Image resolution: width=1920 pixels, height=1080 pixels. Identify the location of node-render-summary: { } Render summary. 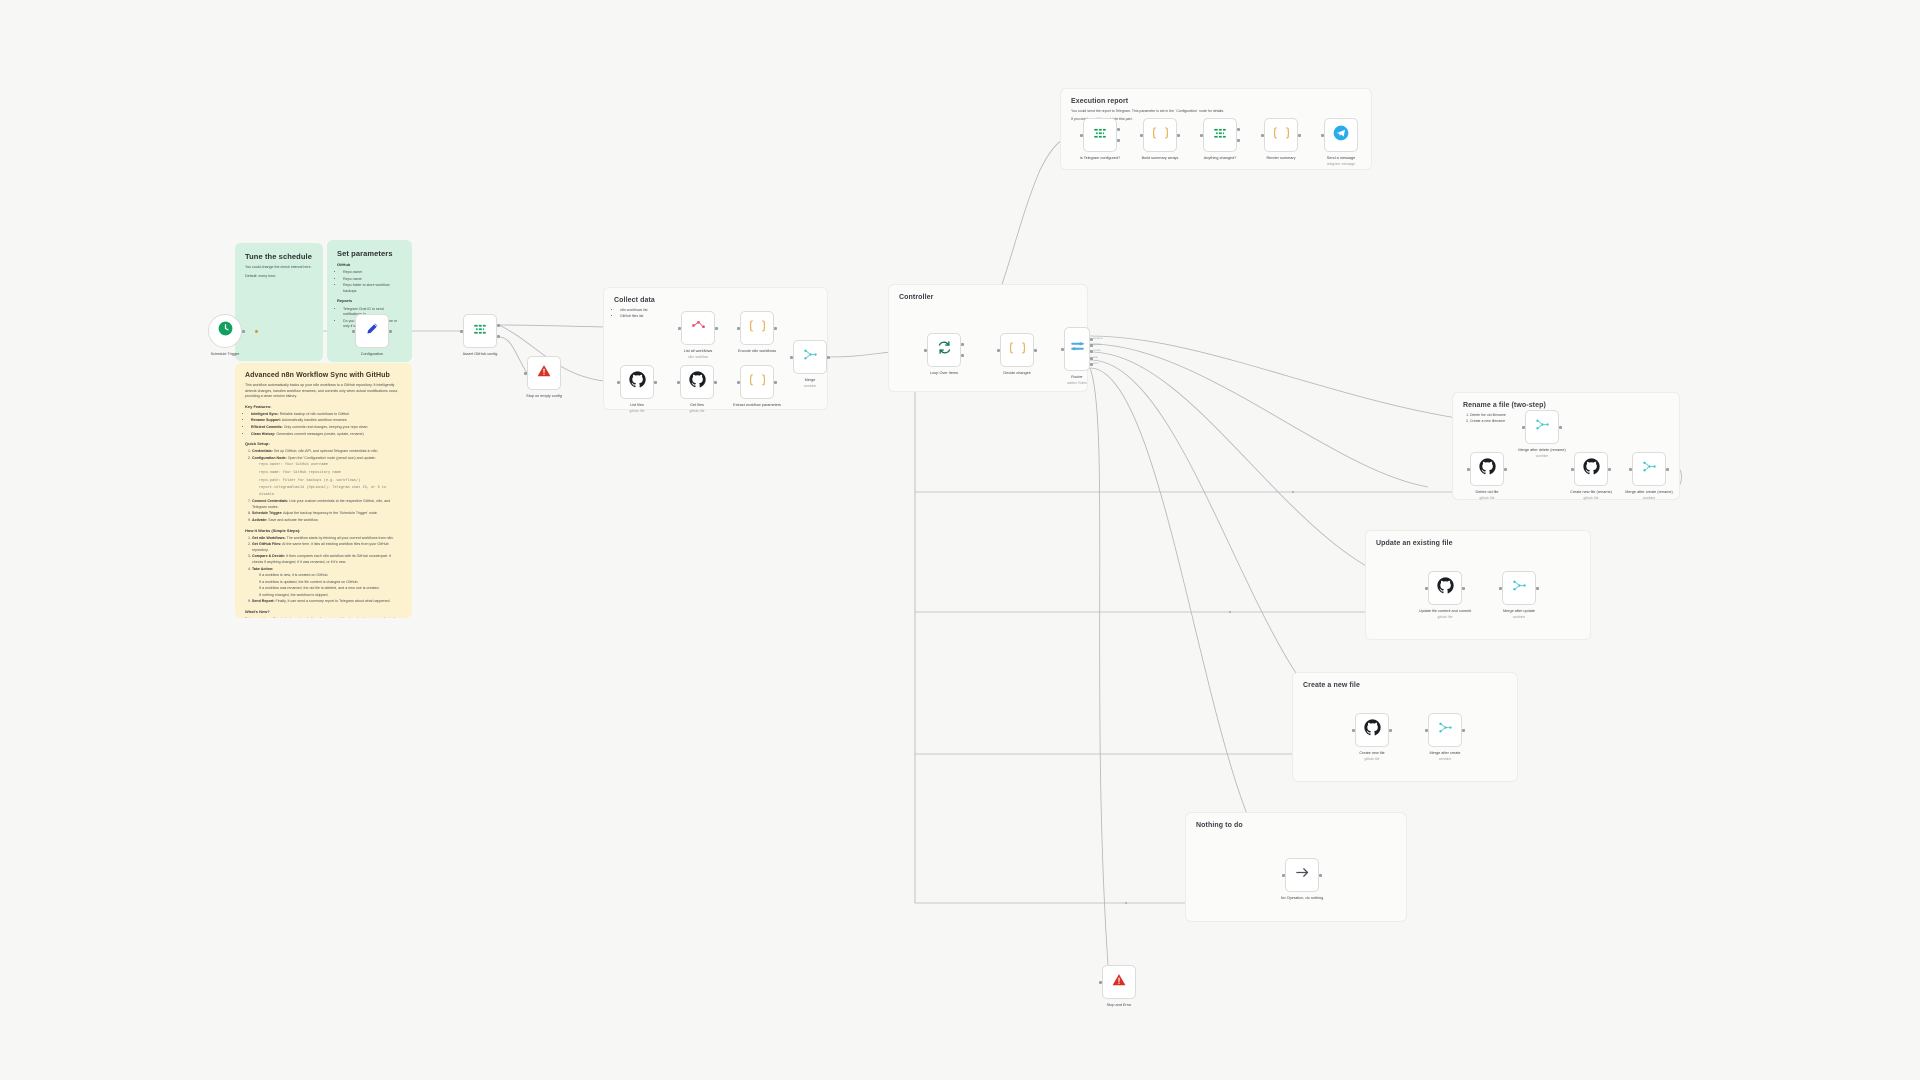
(1281, 139).